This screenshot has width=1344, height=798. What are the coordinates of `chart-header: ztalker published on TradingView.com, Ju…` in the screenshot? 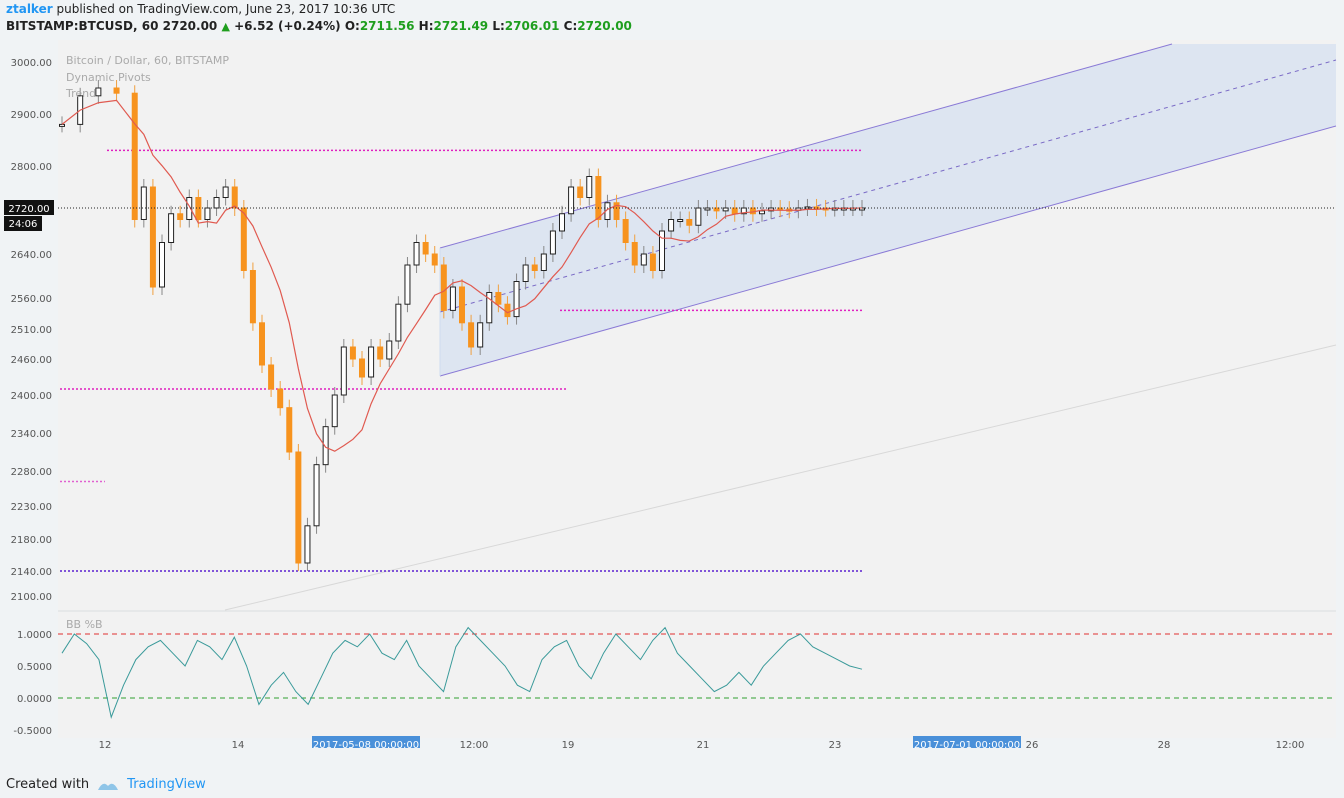 It's located at (319, 18).